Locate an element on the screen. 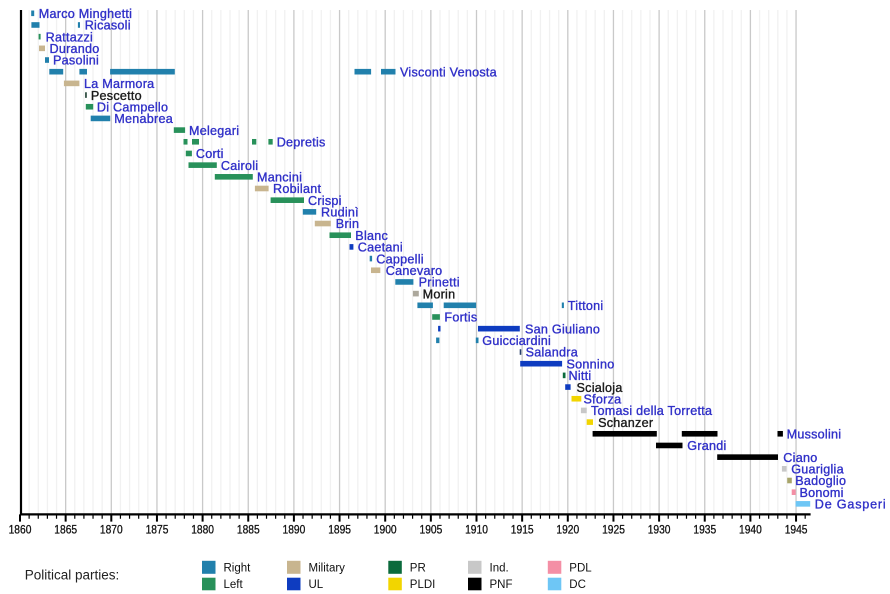  svg-text: 1905 is located at coordinates (431, 529).